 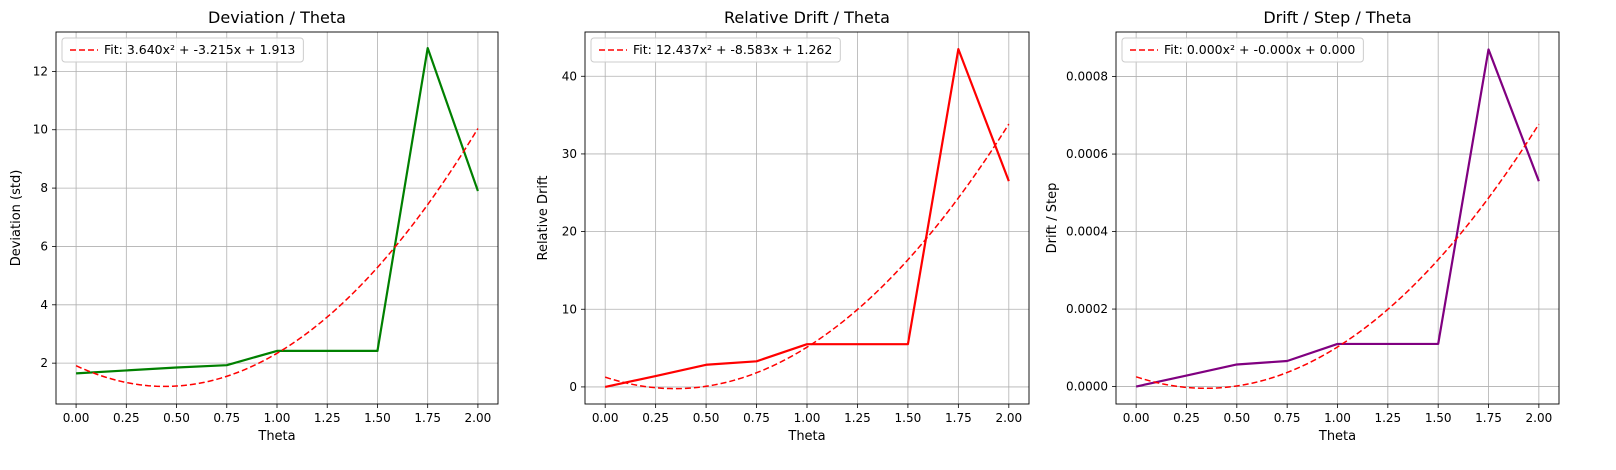 What do you see at coordinates (1337, 17) in the screenshot?
I see `chart-title: Drift / Step / Theta` at bounding box center [1337, 17].